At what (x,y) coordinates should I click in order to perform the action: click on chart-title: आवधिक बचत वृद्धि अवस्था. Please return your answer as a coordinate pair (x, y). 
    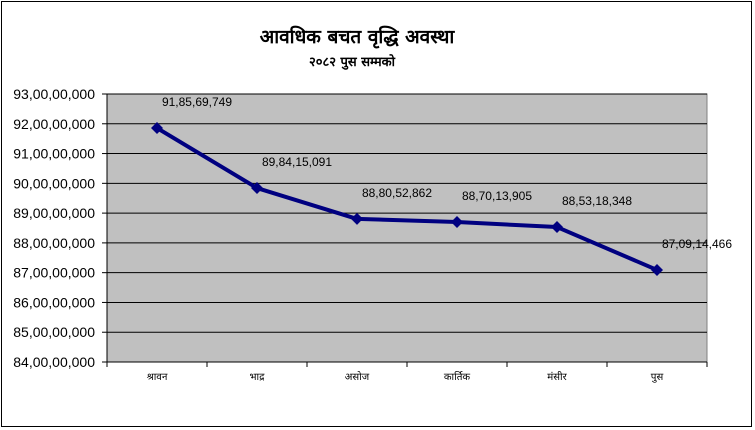
    Looking at the image, I should click on (358, 37).